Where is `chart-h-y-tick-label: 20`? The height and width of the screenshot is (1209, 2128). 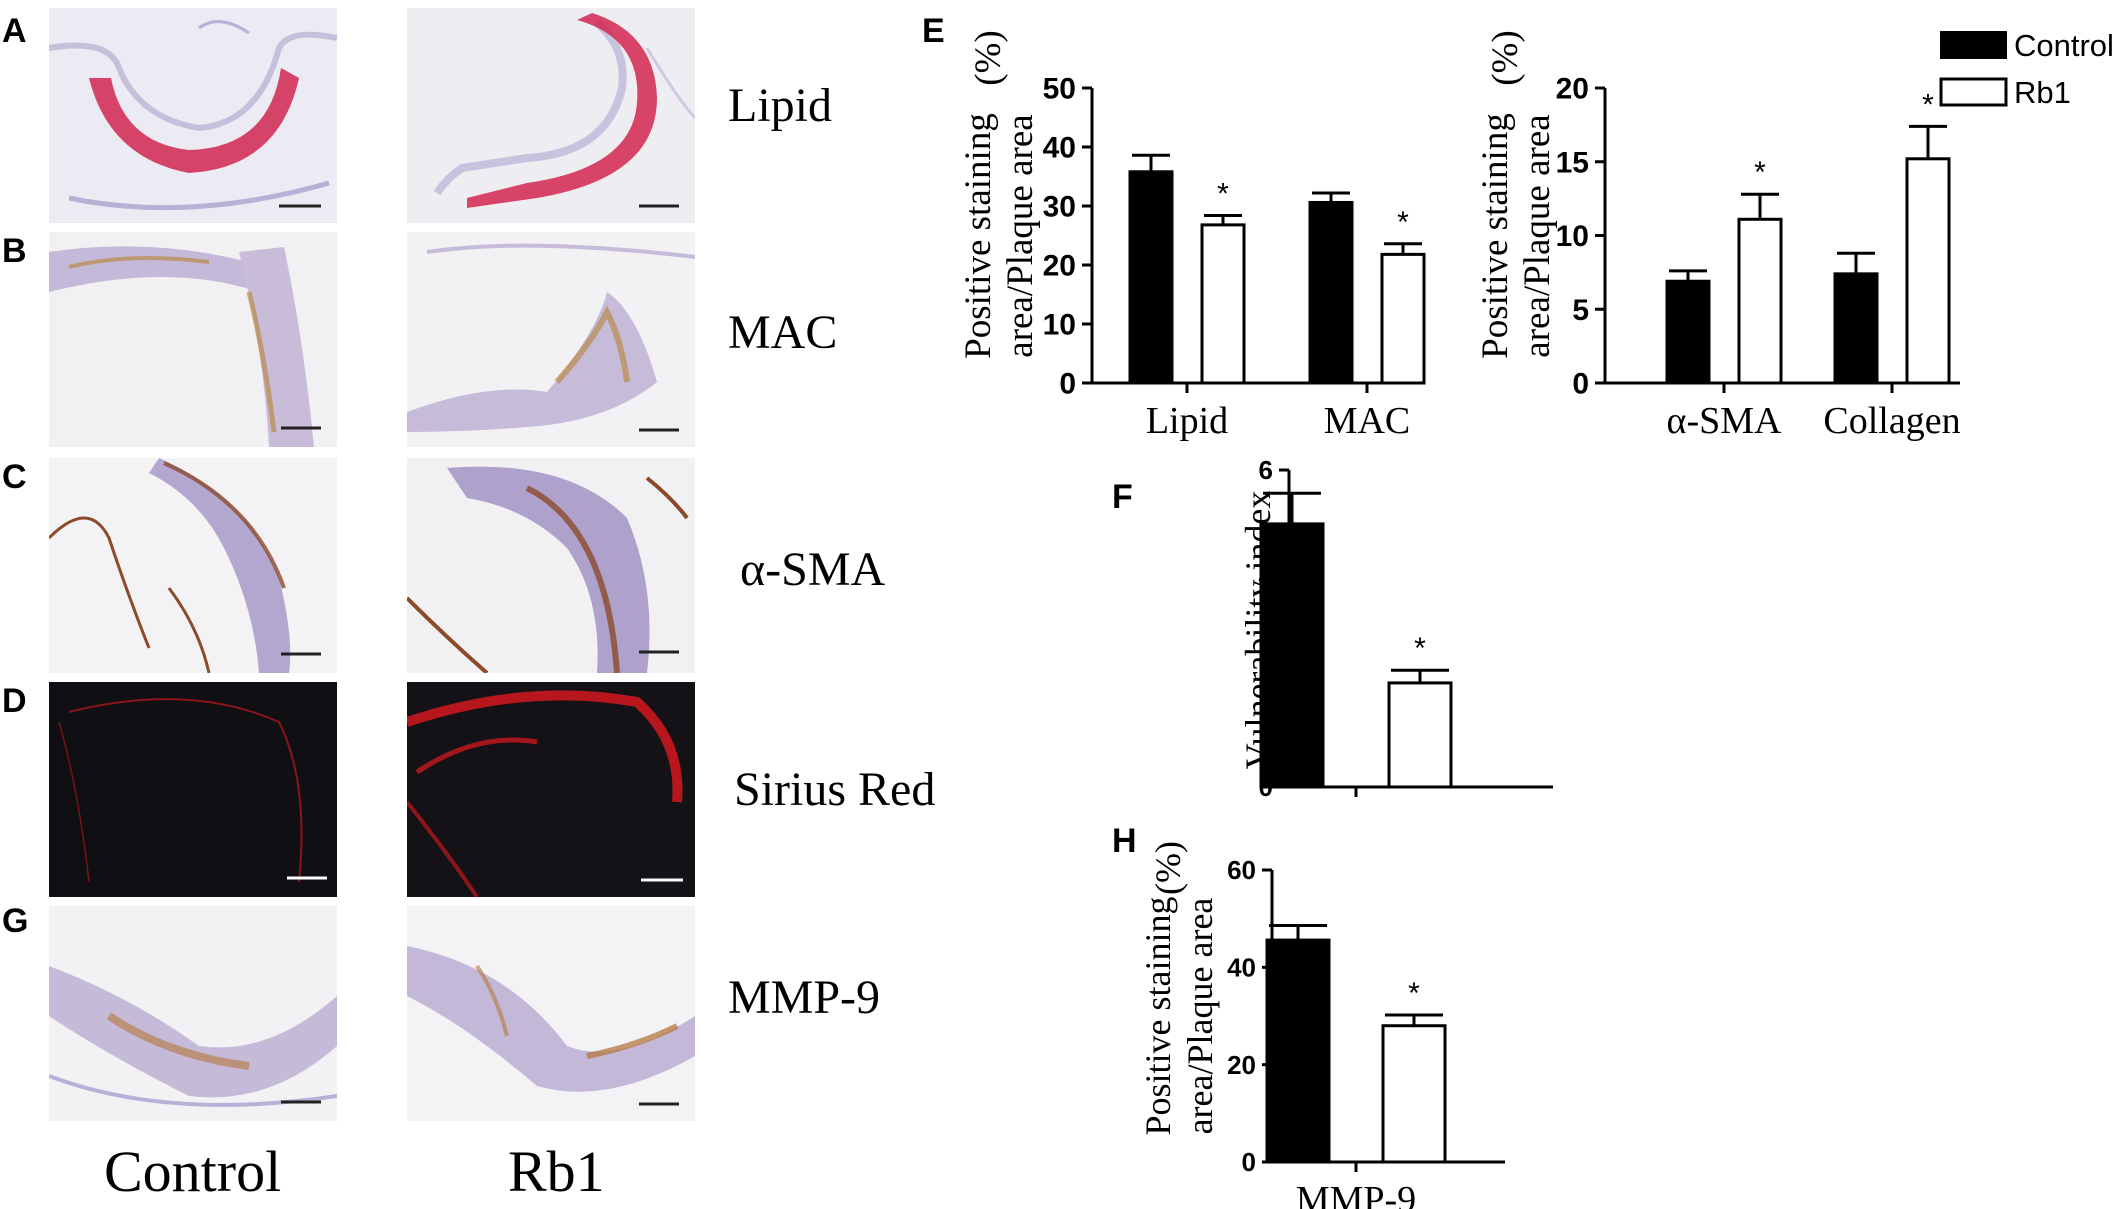 chart-h-y-tick-label: 20 is located at coordinates (1241, 1065).